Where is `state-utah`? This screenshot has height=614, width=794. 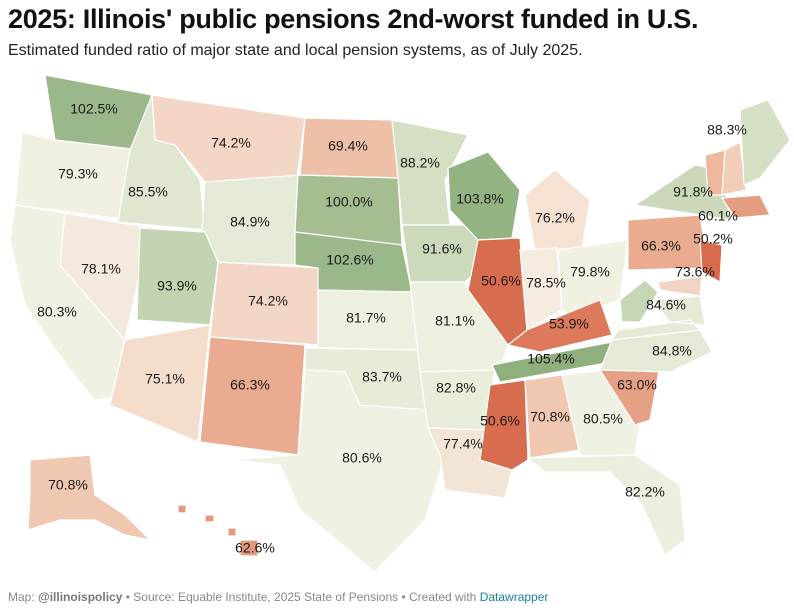
state-utah is located at coordinates (177, 276).